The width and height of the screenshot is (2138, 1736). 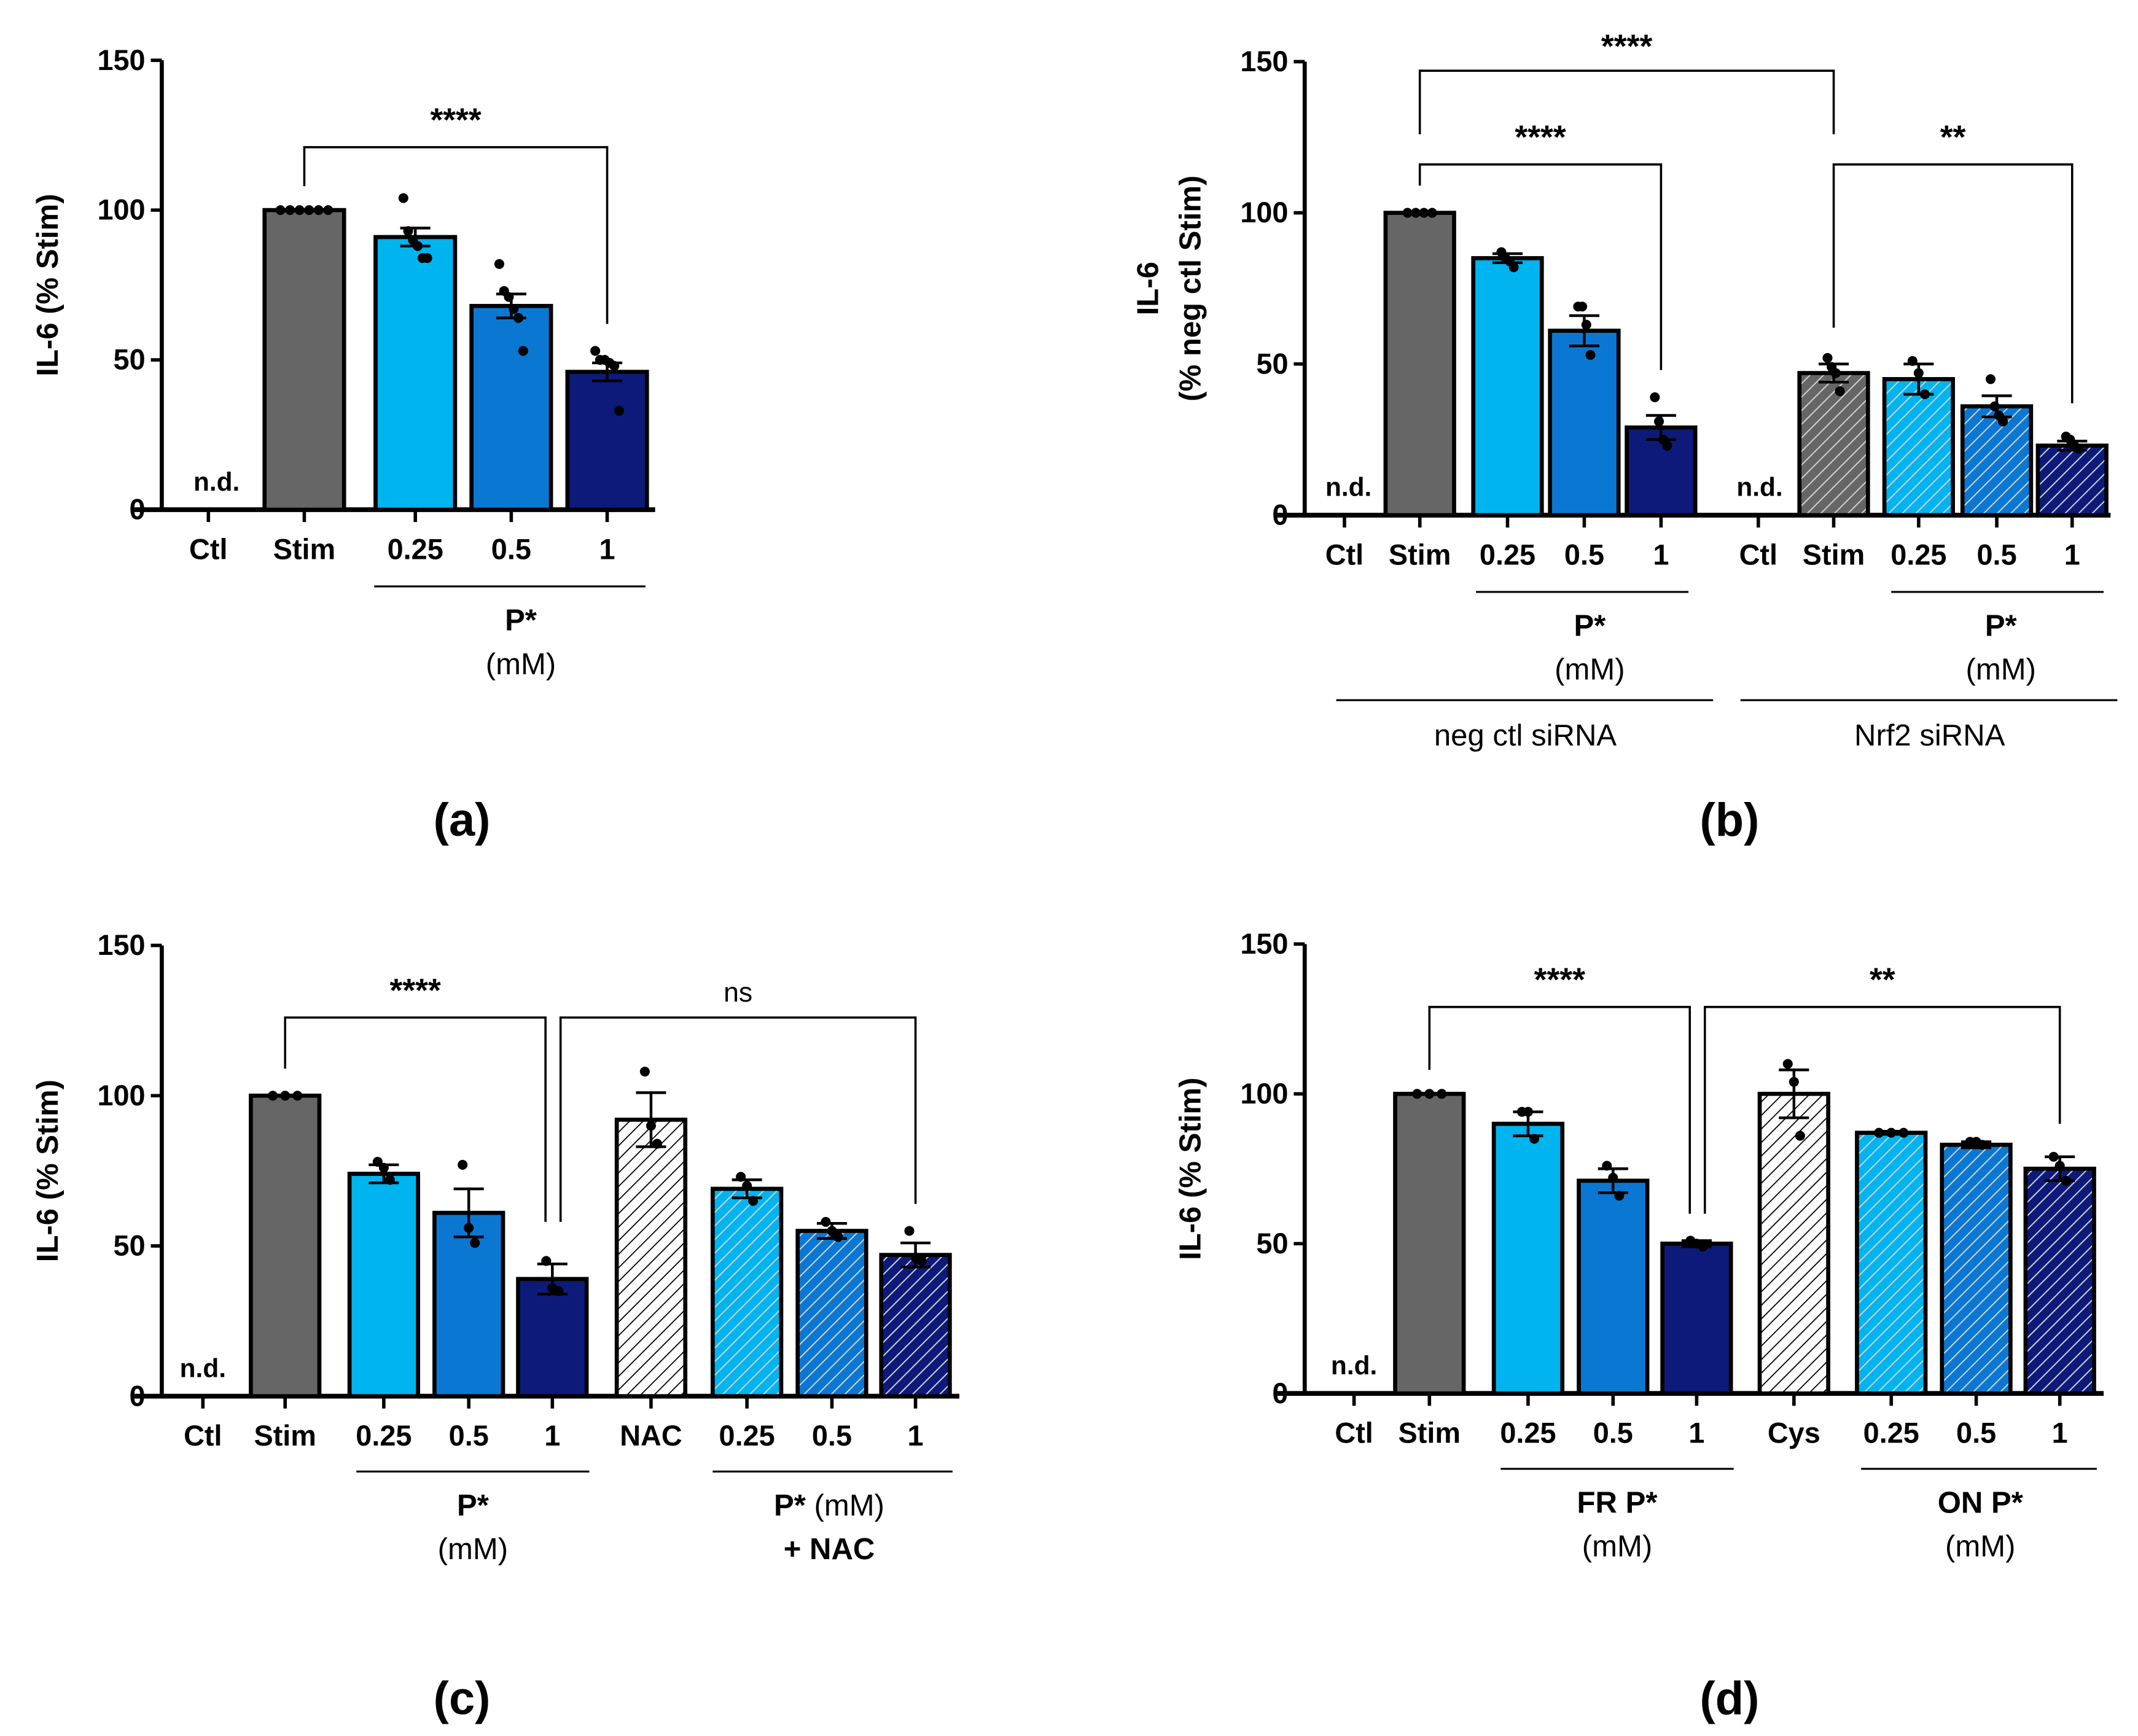 I want to click on panel-label: (d), so click(x=1730, y=1698).